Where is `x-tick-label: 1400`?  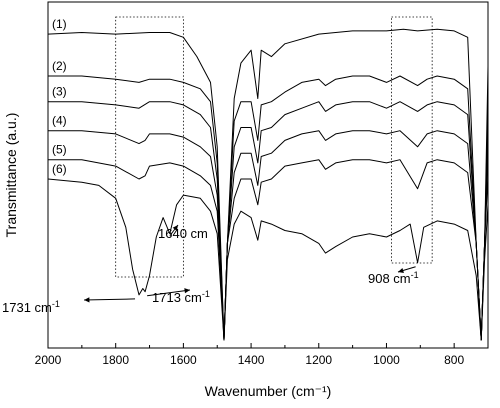
x-tick-label: 1400 is located at coordinates (251, 360).